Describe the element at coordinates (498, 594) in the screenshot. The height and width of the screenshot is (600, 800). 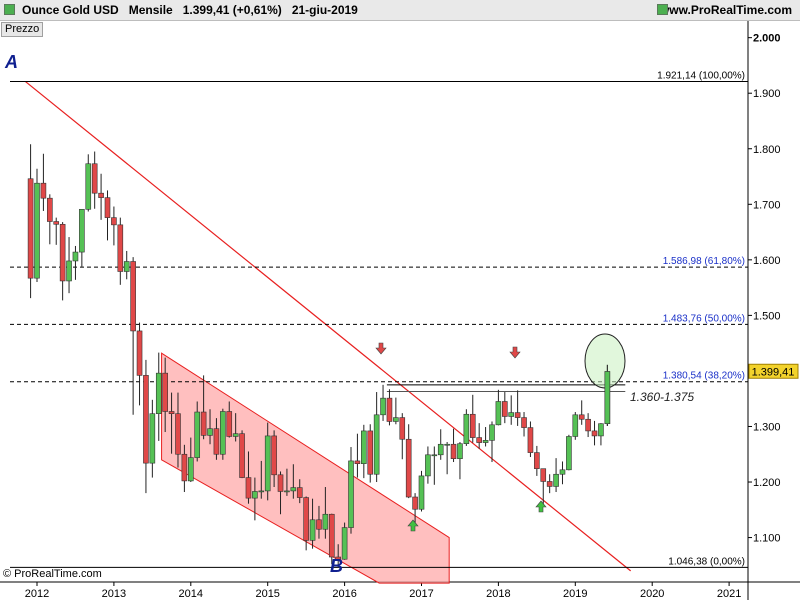
I see `x-tick-label: 2018` at that location.